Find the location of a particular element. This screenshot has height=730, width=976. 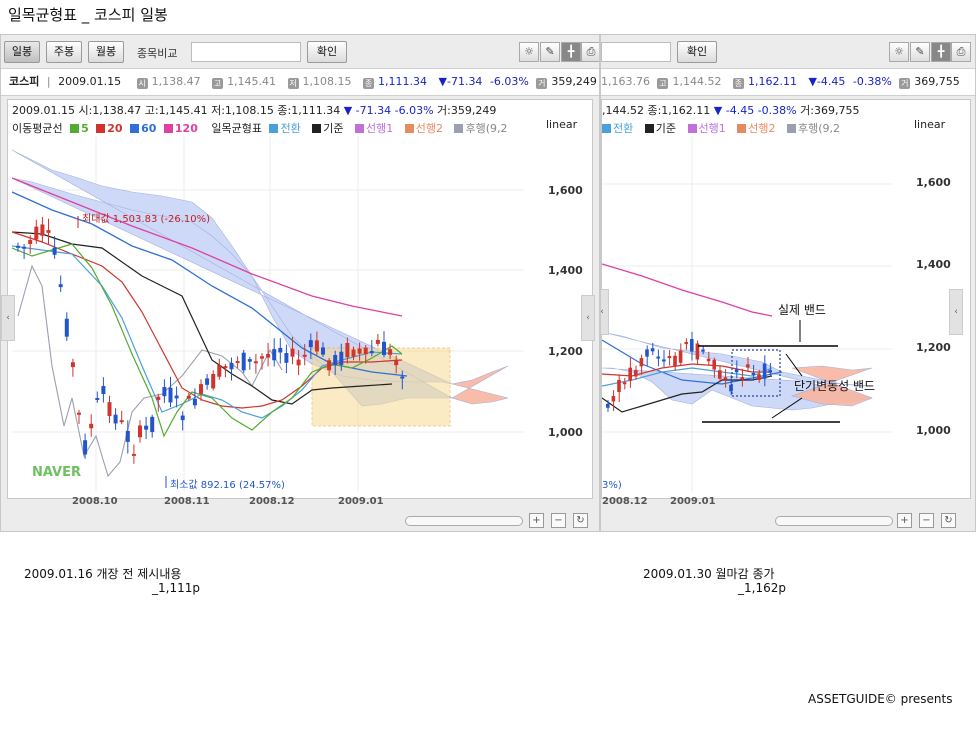

right-crosshair-icon: ╋ is located at coordinates (941, 52).